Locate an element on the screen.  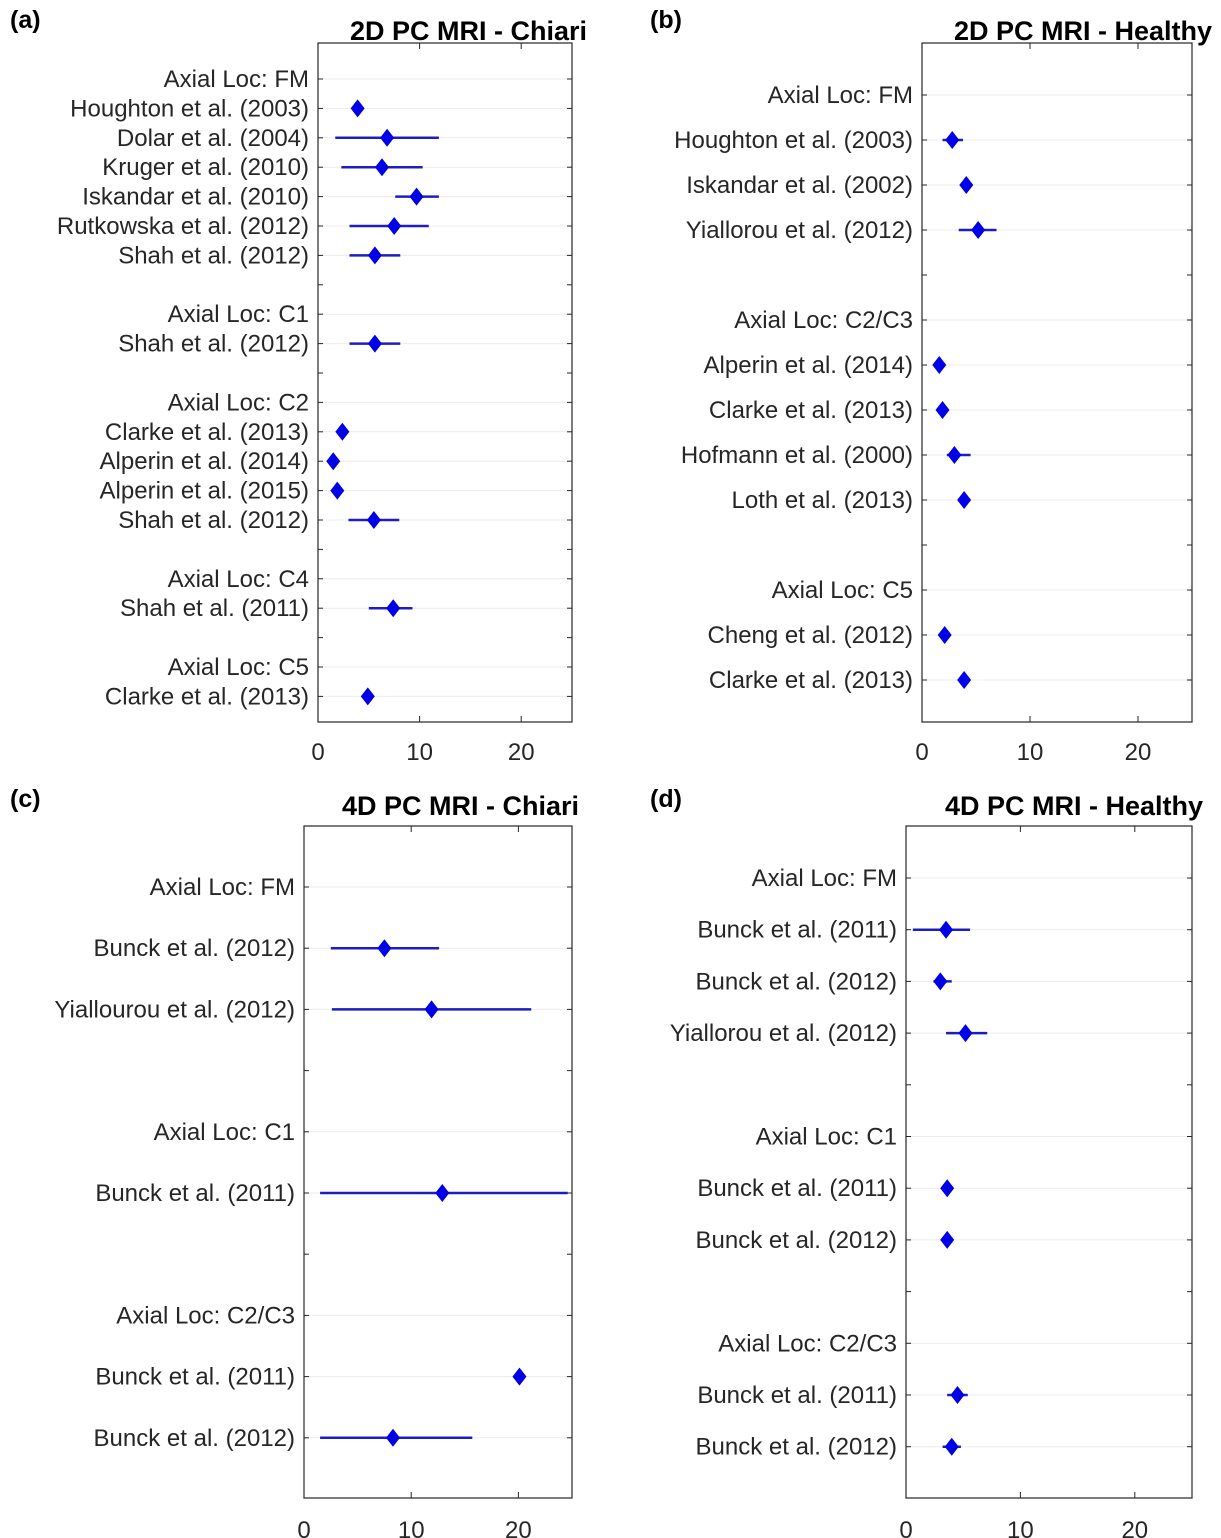
chart-title: 2D PC MRI - Chiari is located at coordinates (468, 31).